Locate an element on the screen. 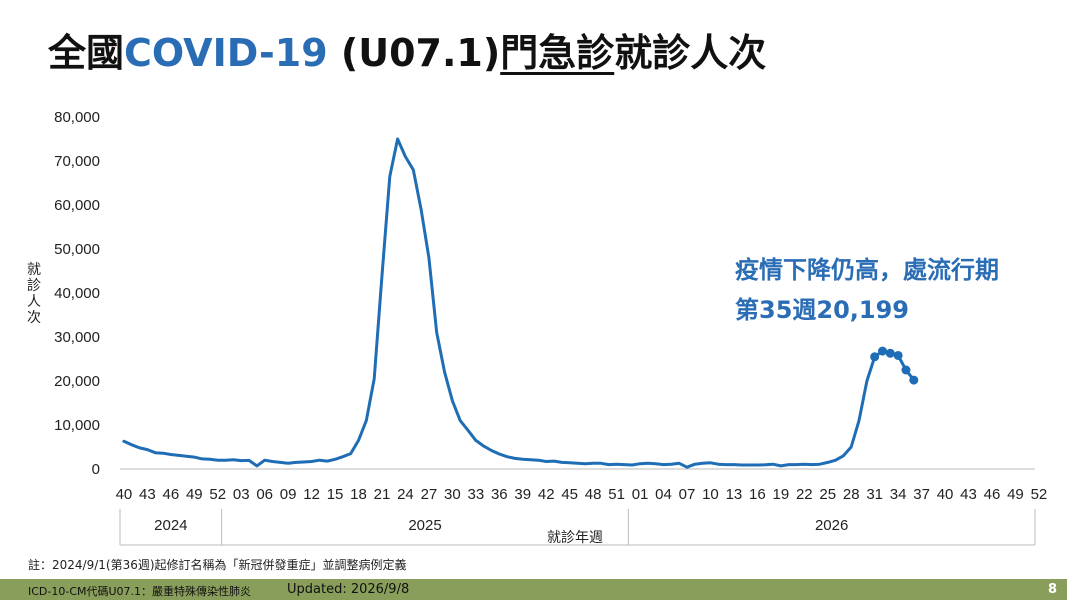  x-tick-label: 15 is located at coordinates (335, 494).